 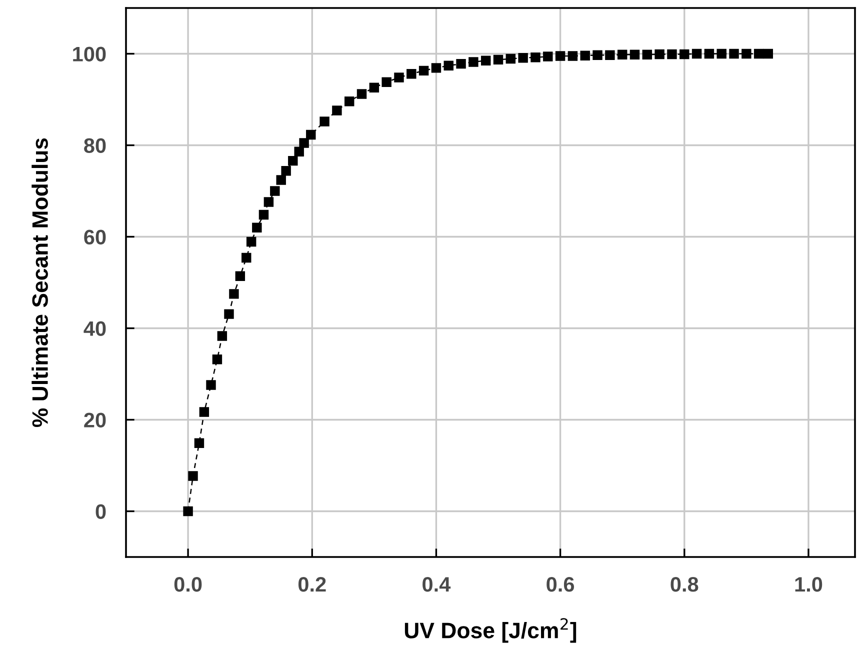 I want to click on x-tick-label: 0.4, so click(x=436, y=584).